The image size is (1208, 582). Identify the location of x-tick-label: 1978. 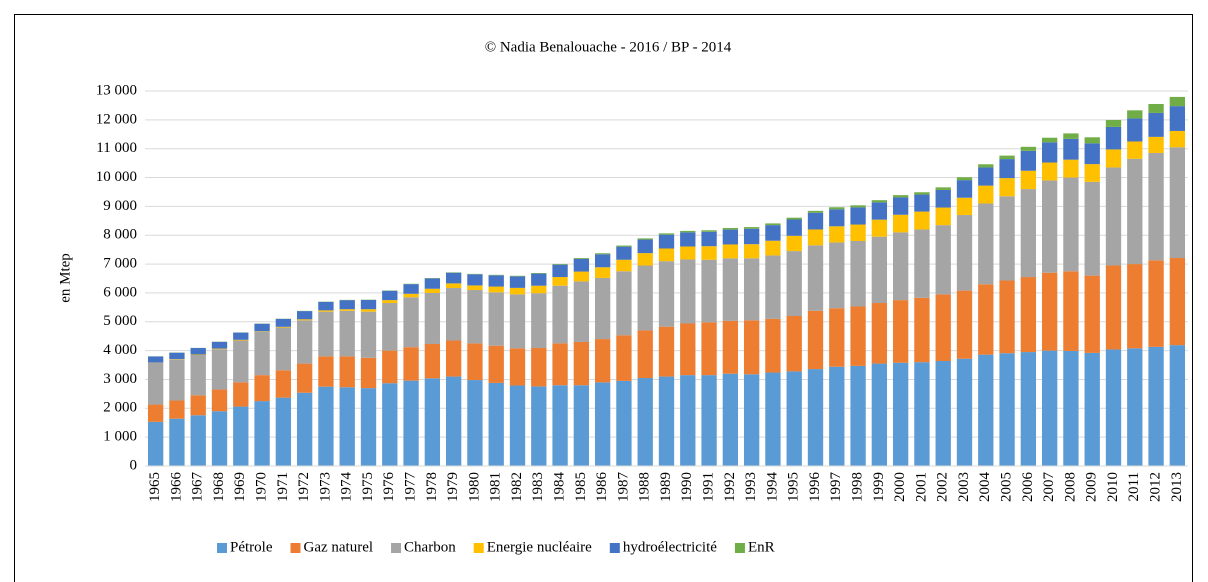
(432, 487).